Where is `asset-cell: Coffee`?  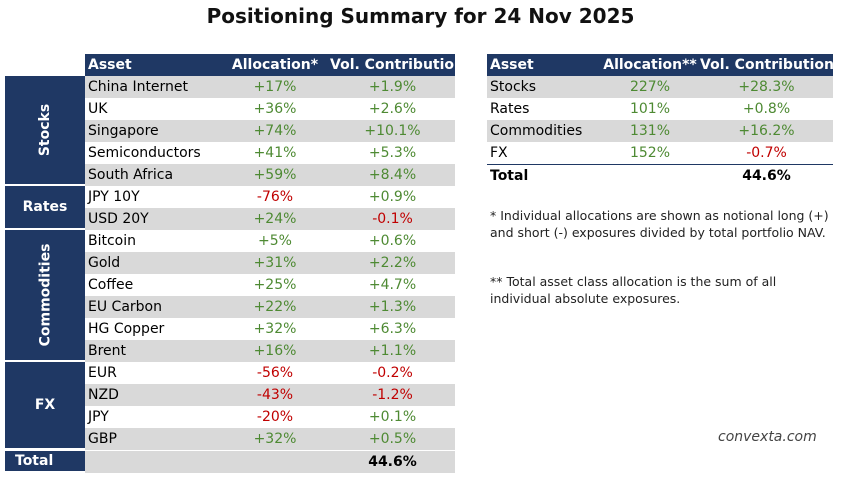
asset-cell: Coffee is located at coordinates (152, 285).